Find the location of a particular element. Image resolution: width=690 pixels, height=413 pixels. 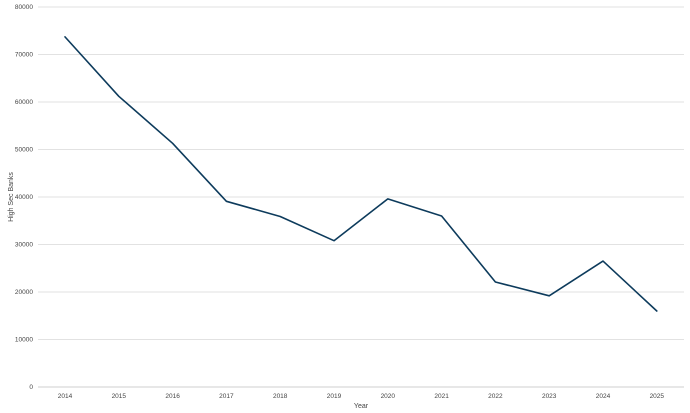

x-tick-label: 2023 is located at coordinates (549, 396).